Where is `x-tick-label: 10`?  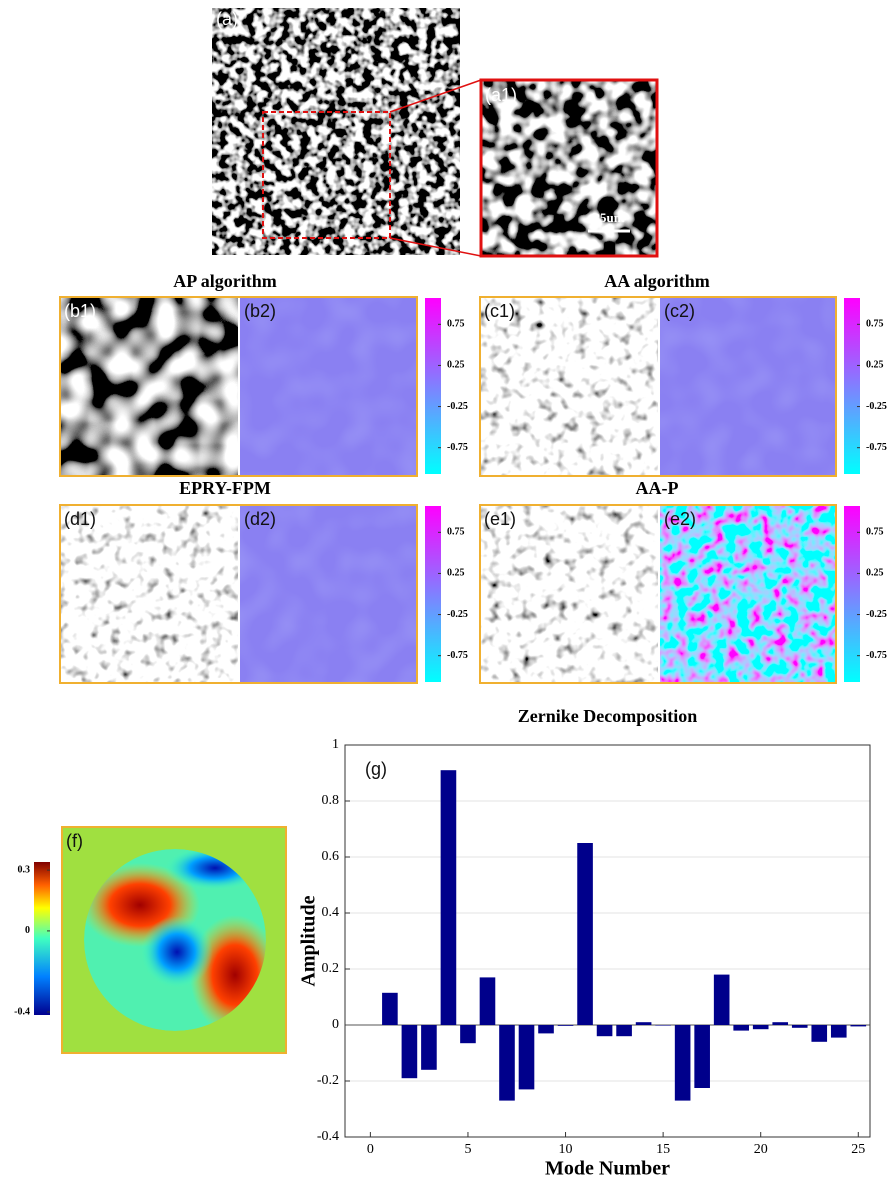
x-tick-label: 10 is located at coordinates (566, 1149).